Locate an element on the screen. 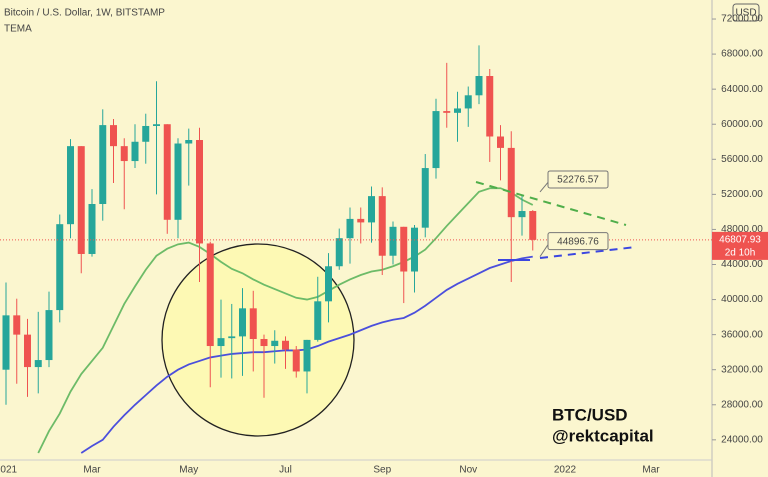 The height and width of the screenshot is (477, 768). y-tick-label: 60000.00 is located at coordinates (742, 124).